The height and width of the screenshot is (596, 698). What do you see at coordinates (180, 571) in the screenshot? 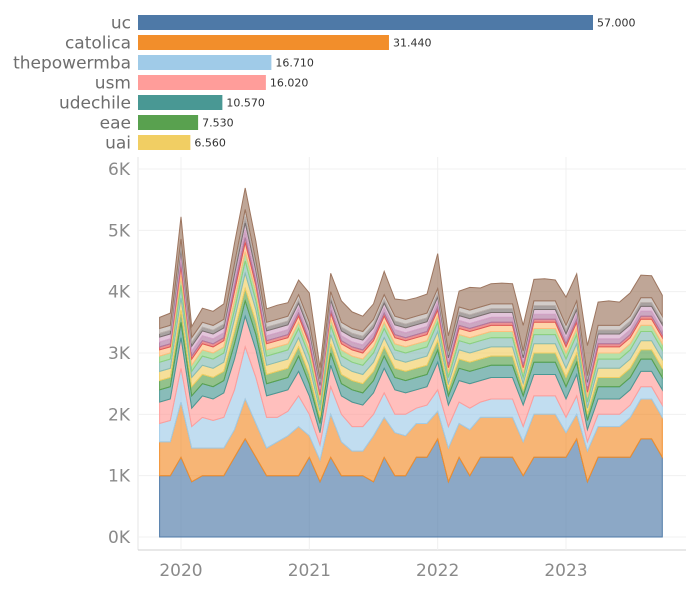
I see `x-tick-label: 2020` at bounding box center [180, 571].